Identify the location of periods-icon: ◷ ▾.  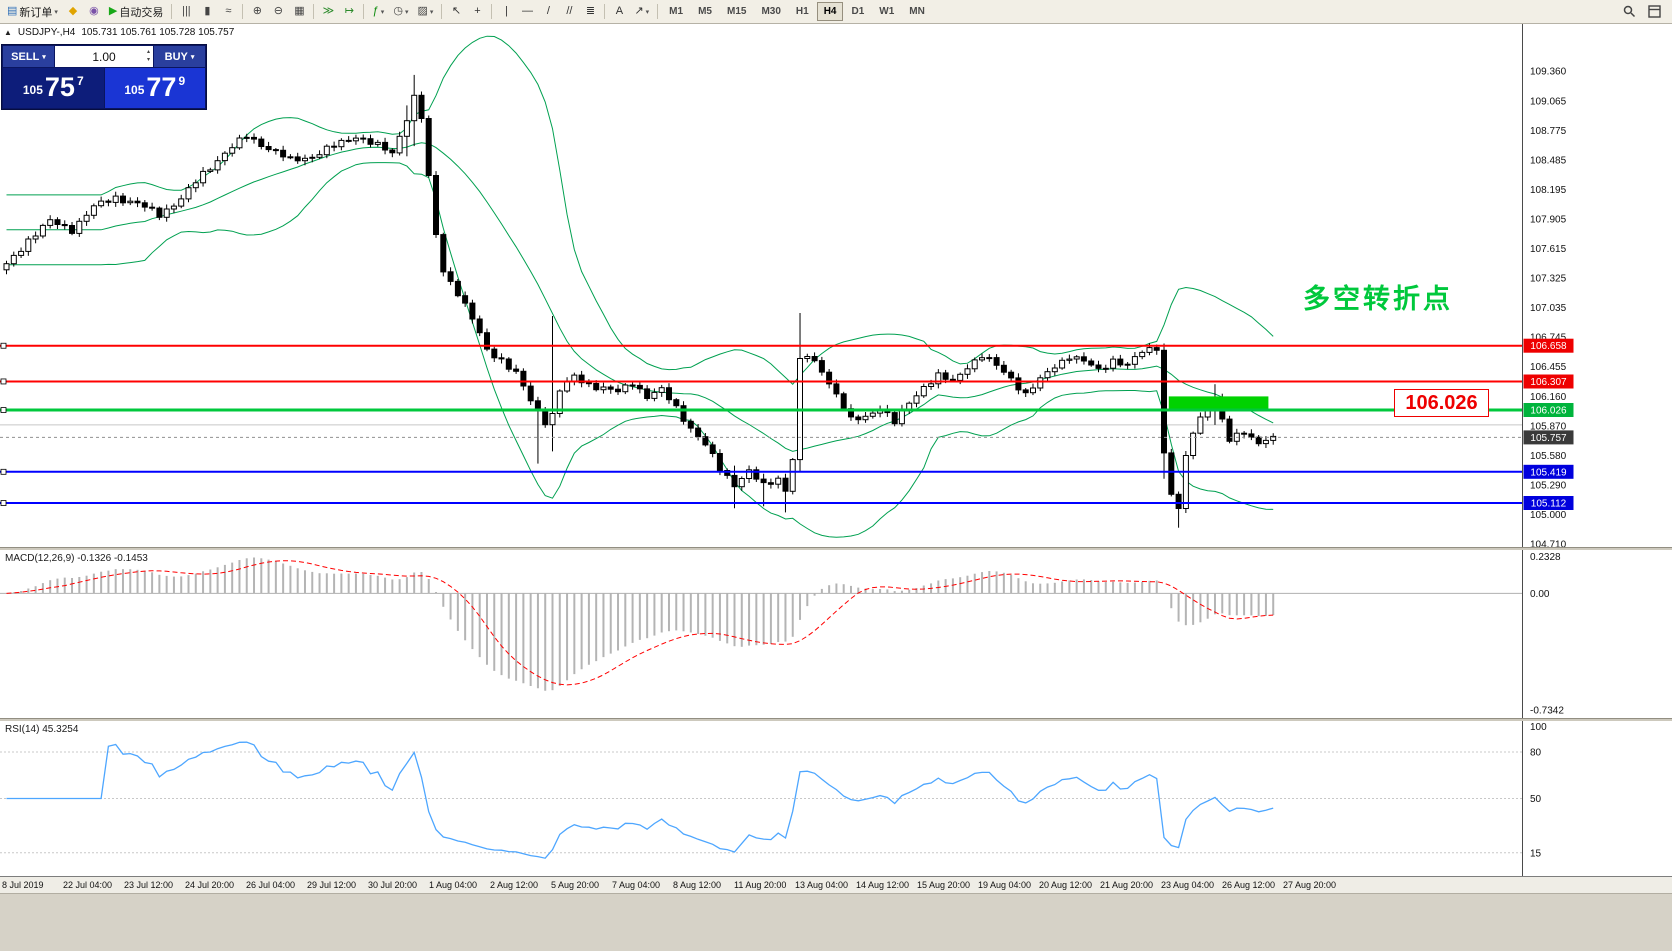
(400, 12).